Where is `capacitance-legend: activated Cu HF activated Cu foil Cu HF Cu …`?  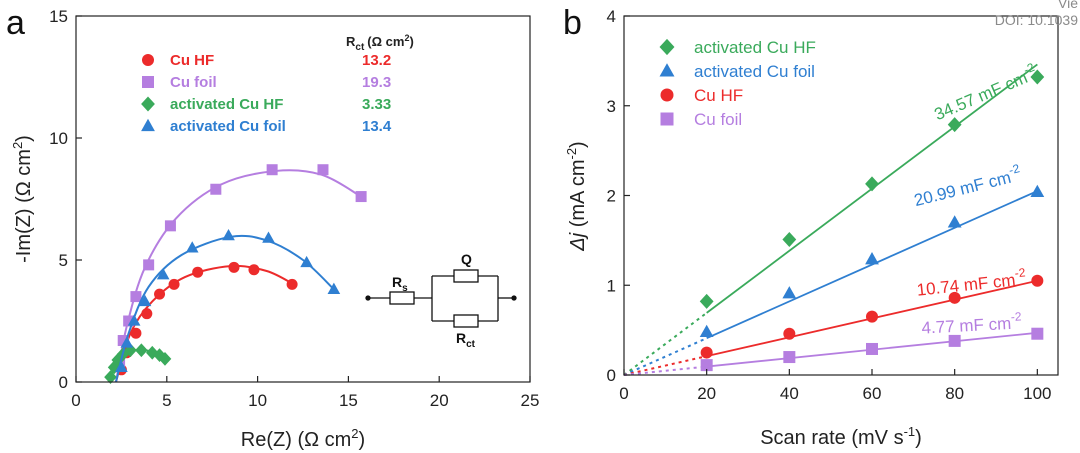 capacitance-legend: activated Cu HF activated Cu foil Cu HF Cu … is located at coordinates (737, 83).